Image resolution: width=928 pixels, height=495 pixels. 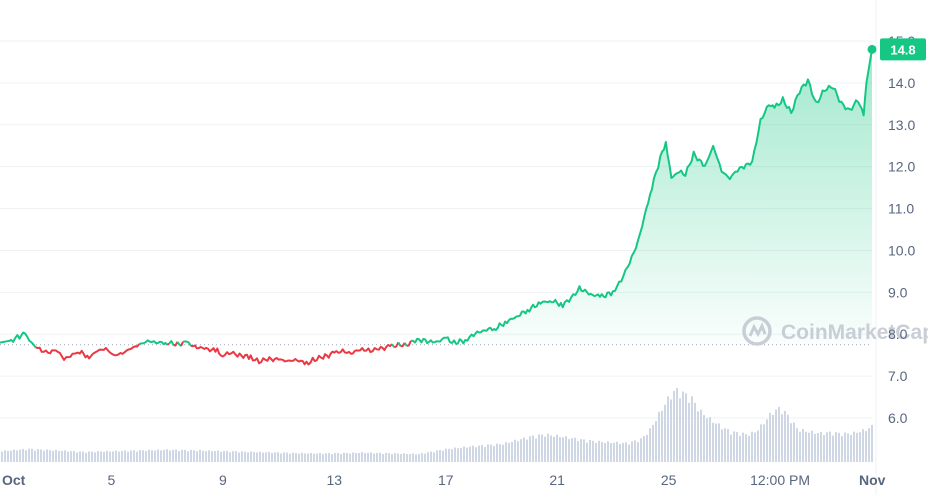 I want to click on current-price-badge: 14.8, so click(x=896, y=49).